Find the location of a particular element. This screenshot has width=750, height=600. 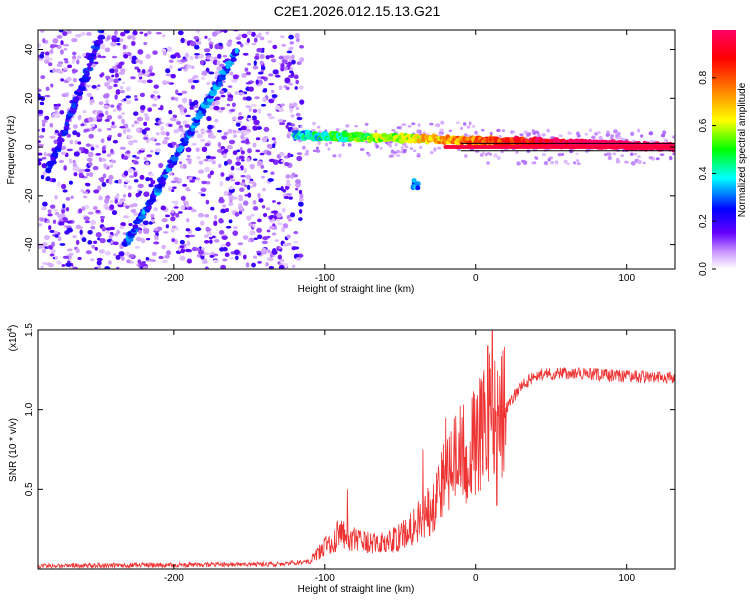

y-tick-label: 1.5 is located at coordinates (29, 330).